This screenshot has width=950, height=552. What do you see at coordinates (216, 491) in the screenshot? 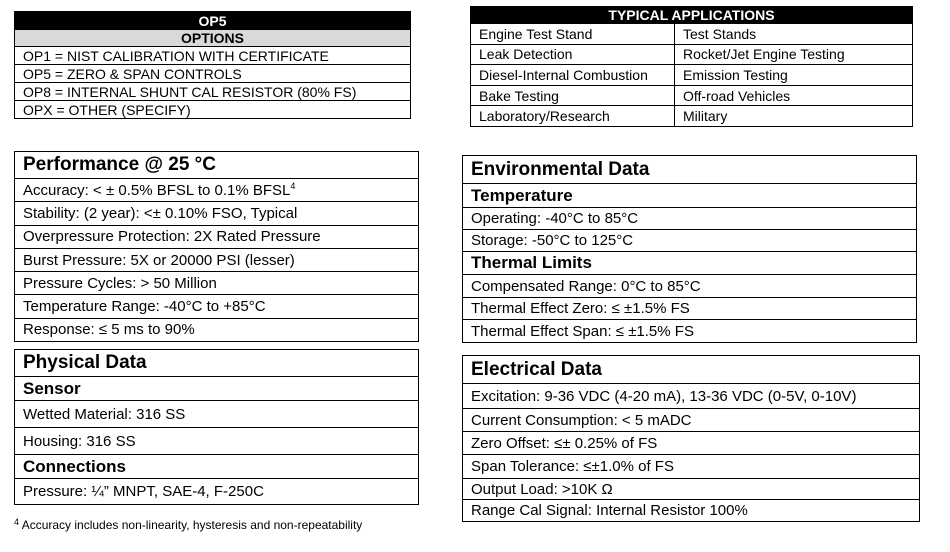
I see `physical-row: Pressure: ¼” MNPT, SAE-4, F-250C` at bounding box center [216, 491].